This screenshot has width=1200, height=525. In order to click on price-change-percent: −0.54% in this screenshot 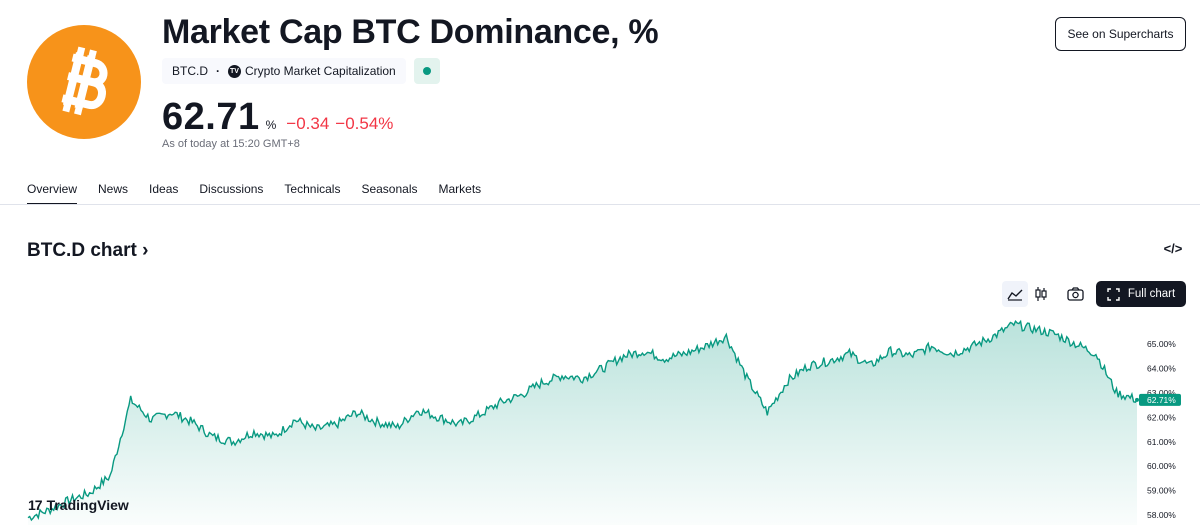, I will do `click(364, 123)`.